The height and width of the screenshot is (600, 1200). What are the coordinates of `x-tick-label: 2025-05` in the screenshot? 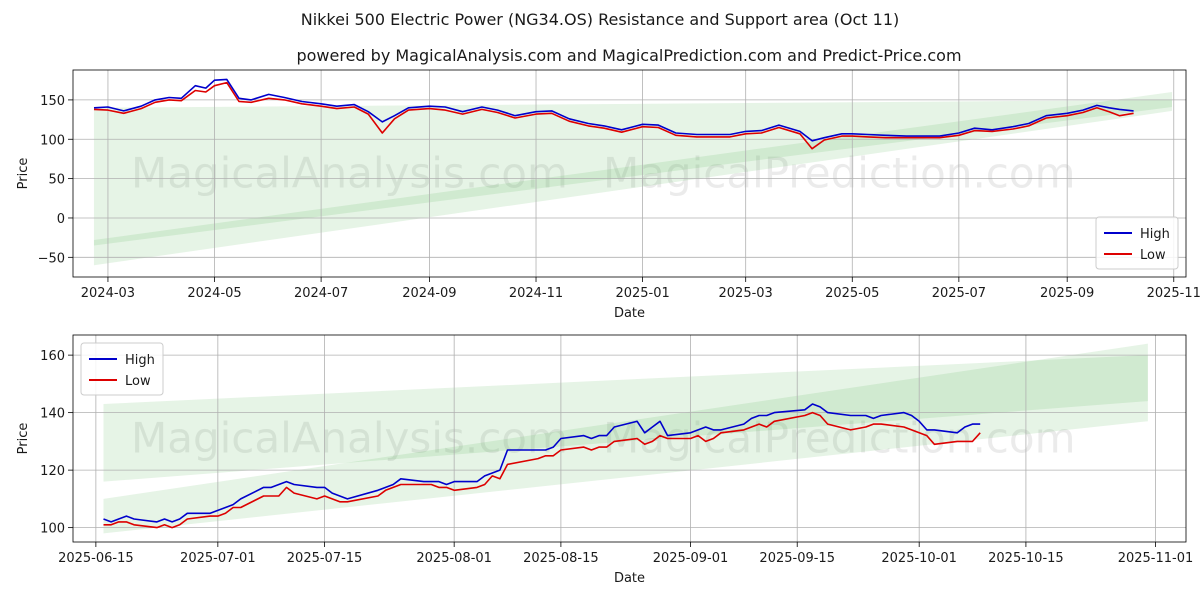 It's located at (852, 293).